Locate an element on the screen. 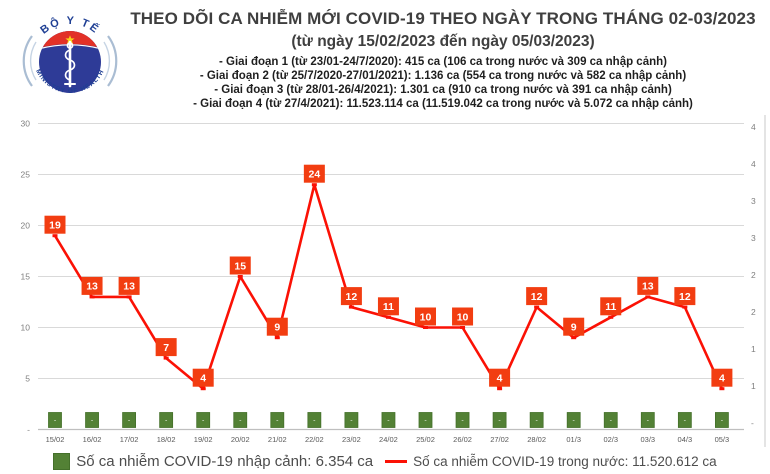 This screenshot has width=770, height=474. x-axis-date-label: 19/02 is located at coordinates (203, 439).